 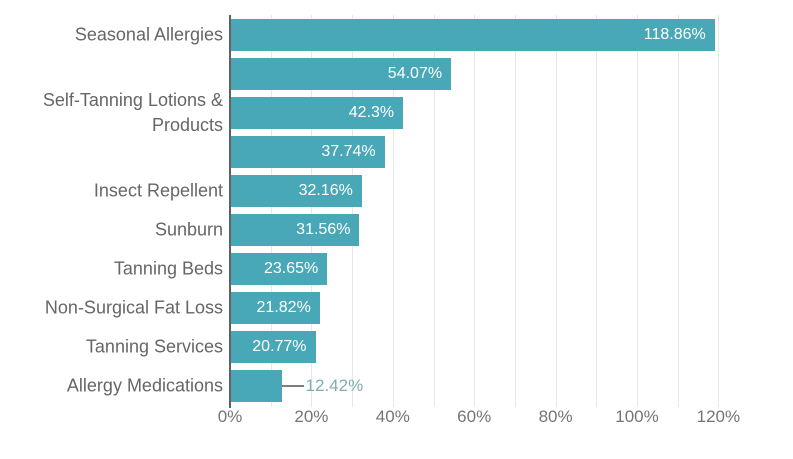 I want to click on value-label: 37.74%, so click(x=348, y=151).